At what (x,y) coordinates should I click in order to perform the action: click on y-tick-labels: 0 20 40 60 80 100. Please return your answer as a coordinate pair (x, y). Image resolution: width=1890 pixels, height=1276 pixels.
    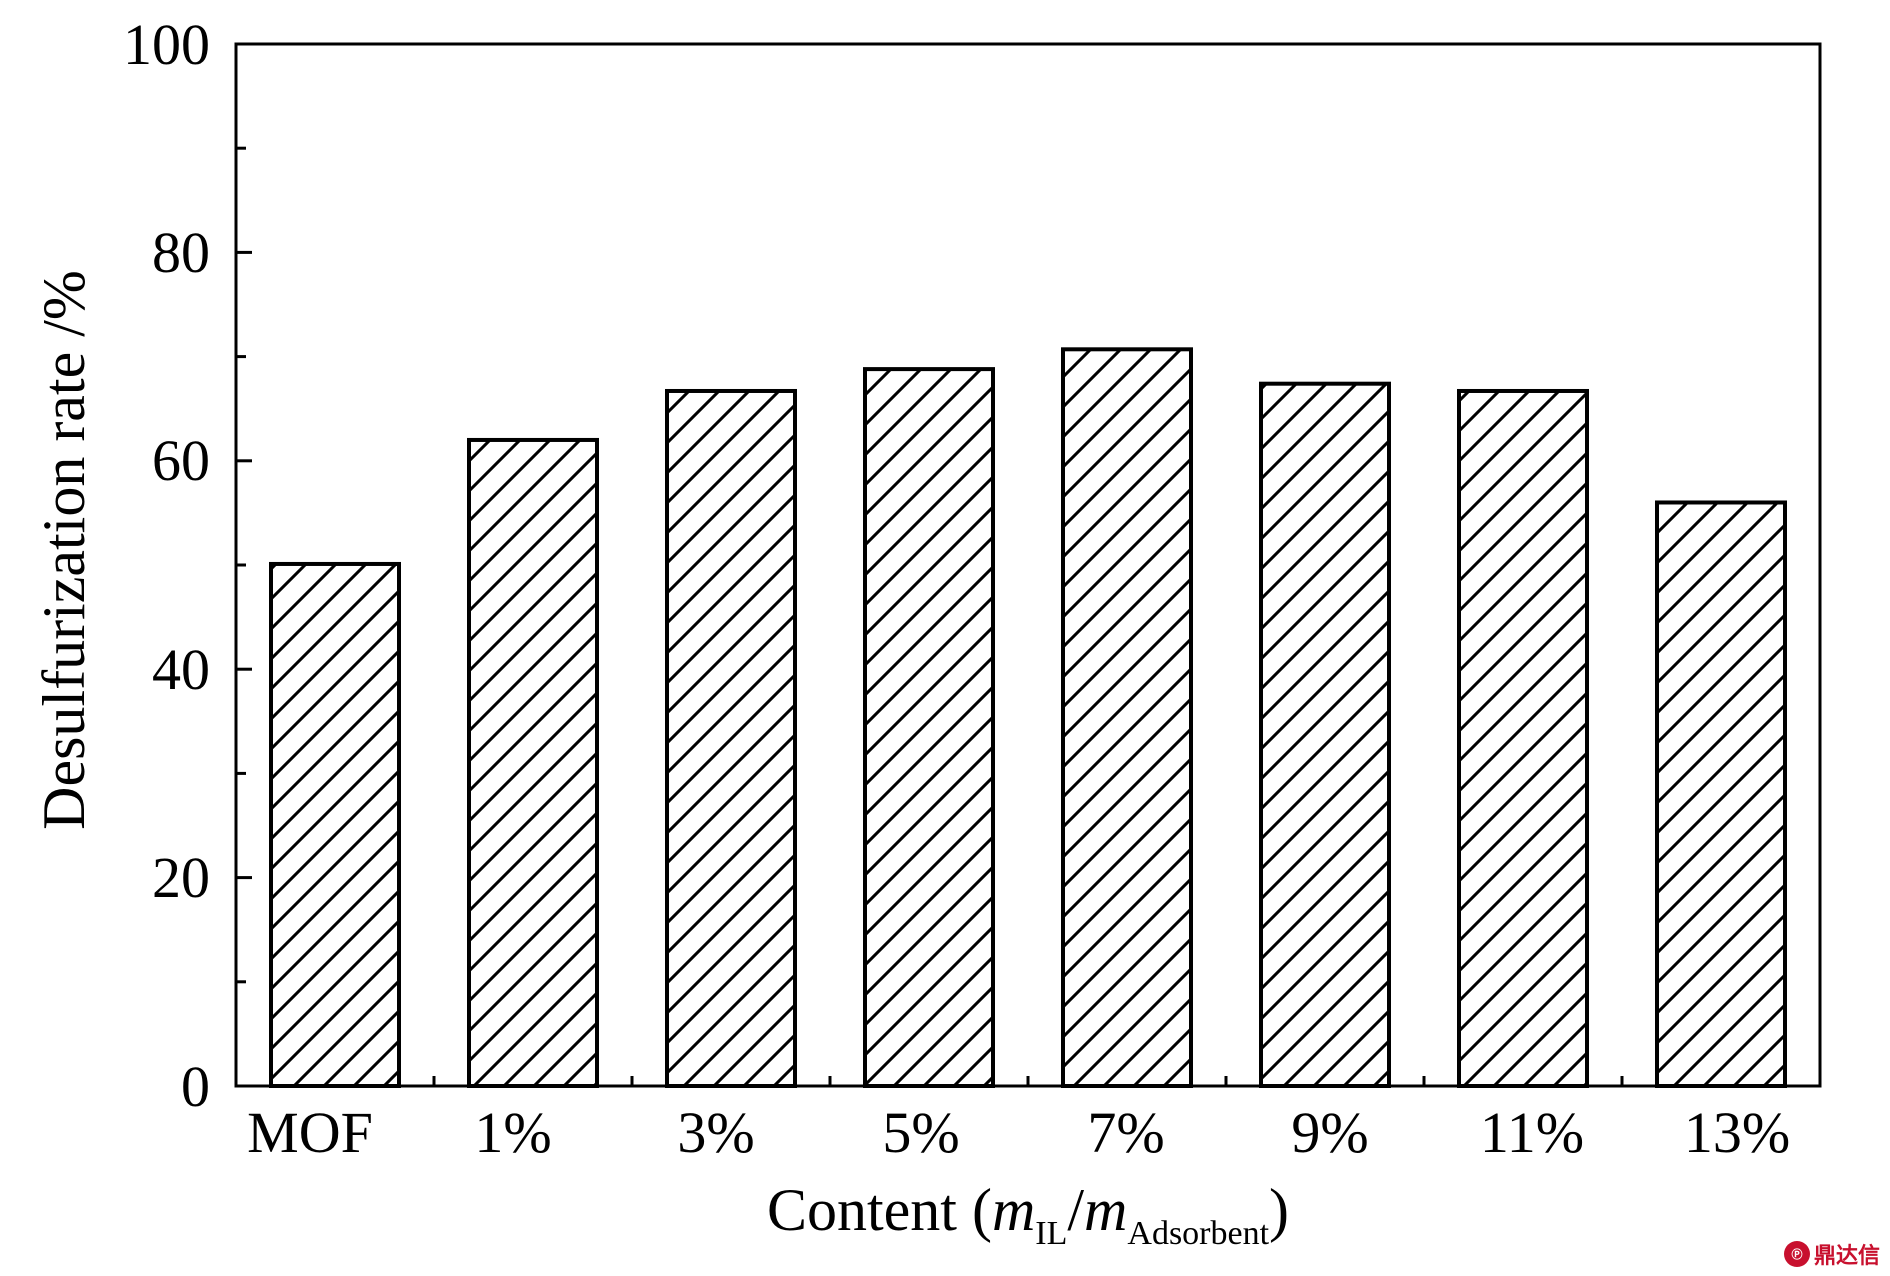
    Looking at the image, I should click on (166, 565).